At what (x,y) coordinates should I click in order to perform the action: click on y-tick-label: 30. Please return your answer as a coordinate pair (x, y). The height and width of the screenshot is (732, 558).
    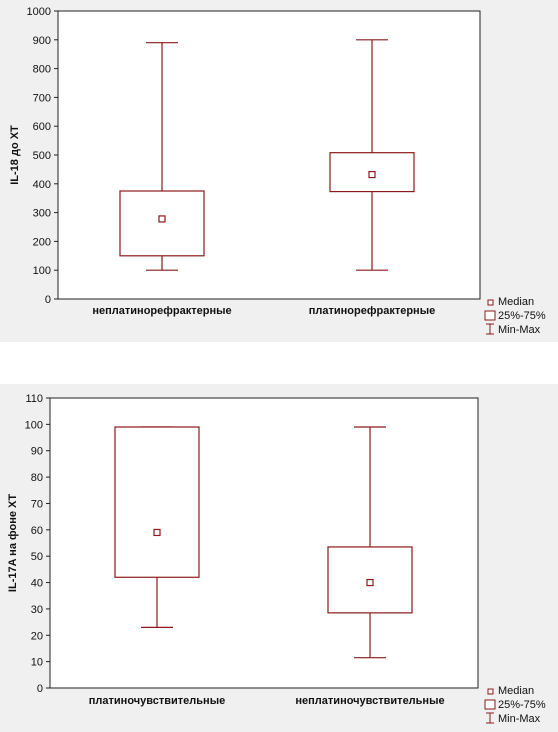
    Looking at the image, I should click on (37, 610).